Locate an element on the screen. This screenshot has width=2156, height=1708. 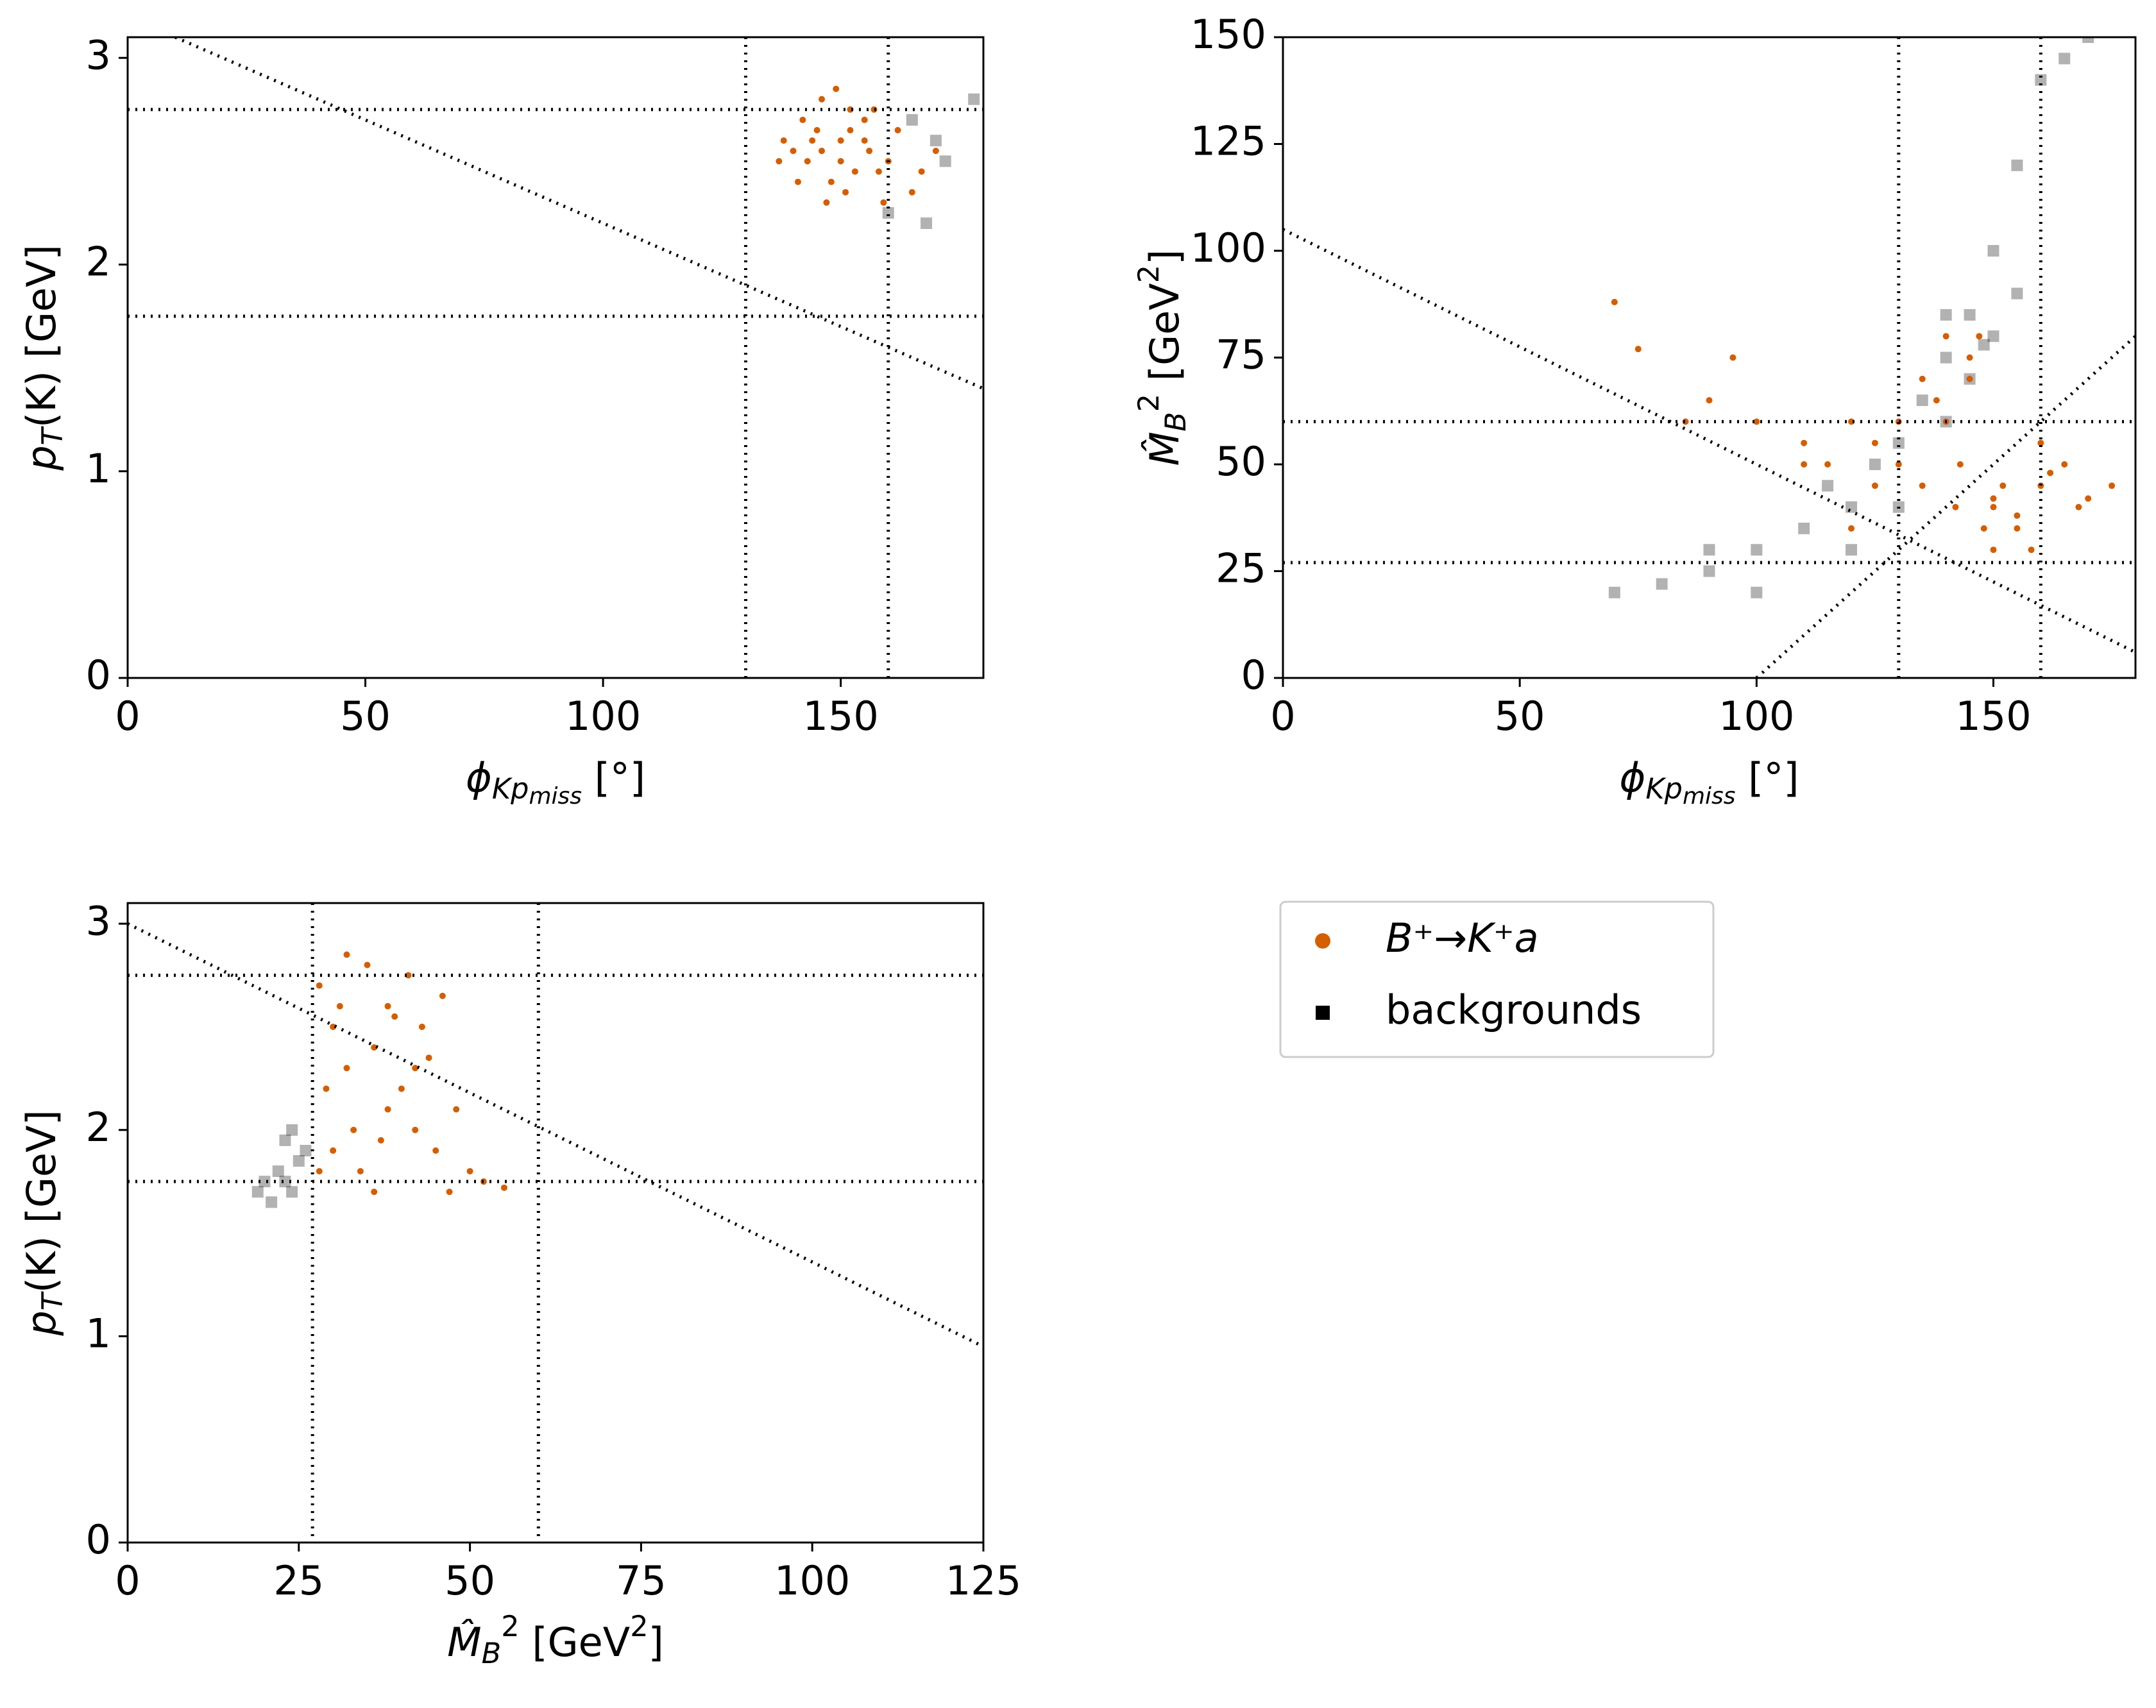
y-tick-label: 50 is located at coordinates (1241, 461).